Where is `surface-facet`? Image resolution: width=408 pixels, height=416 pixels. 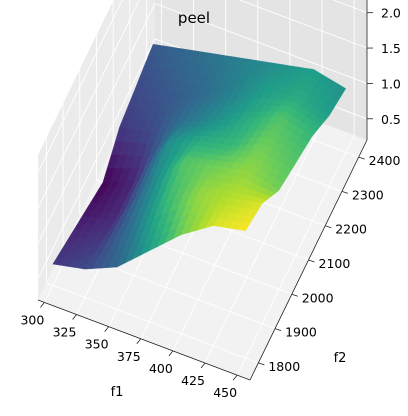 surface-facet is located at coordinates (244, 226).